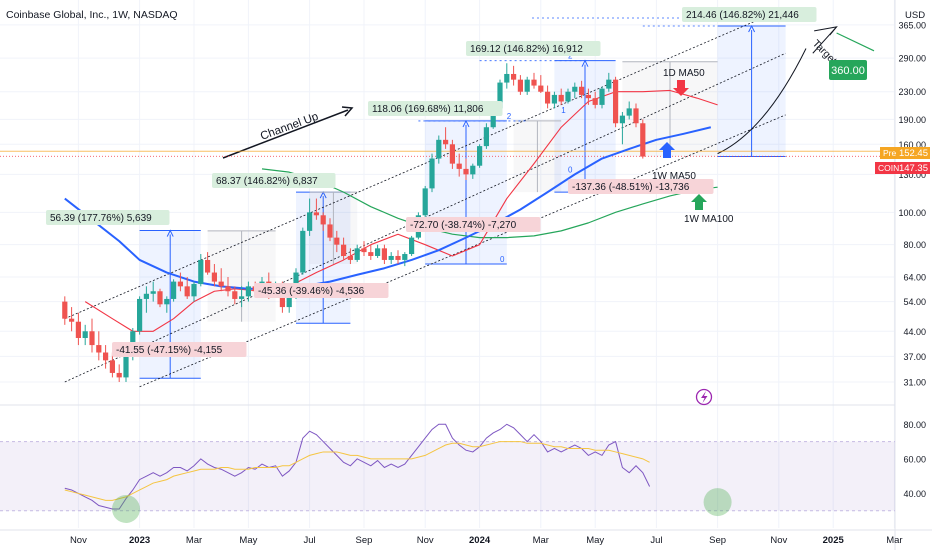 The width and height of the screenshot is (932, 555). I want to click on ma50-1d-label: 1D MA50, so click(684, 73).